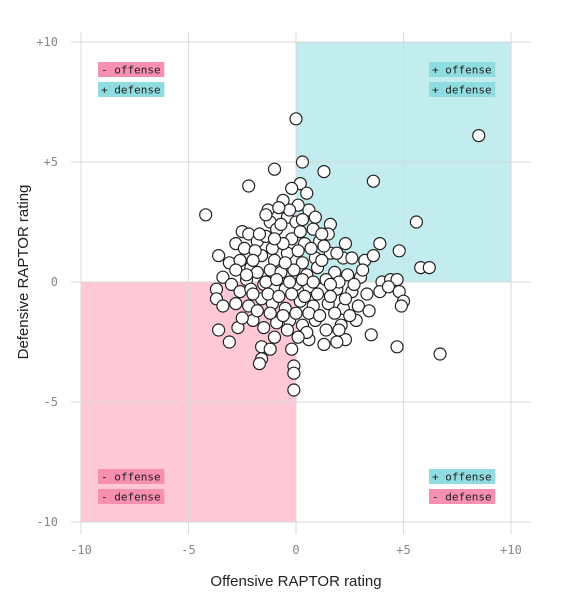 The image size is (570, 596). What do you see at coordinates (81, 550) in the screenshot?
I see `x-tick-label: -10` at bounding box center [81, 550].